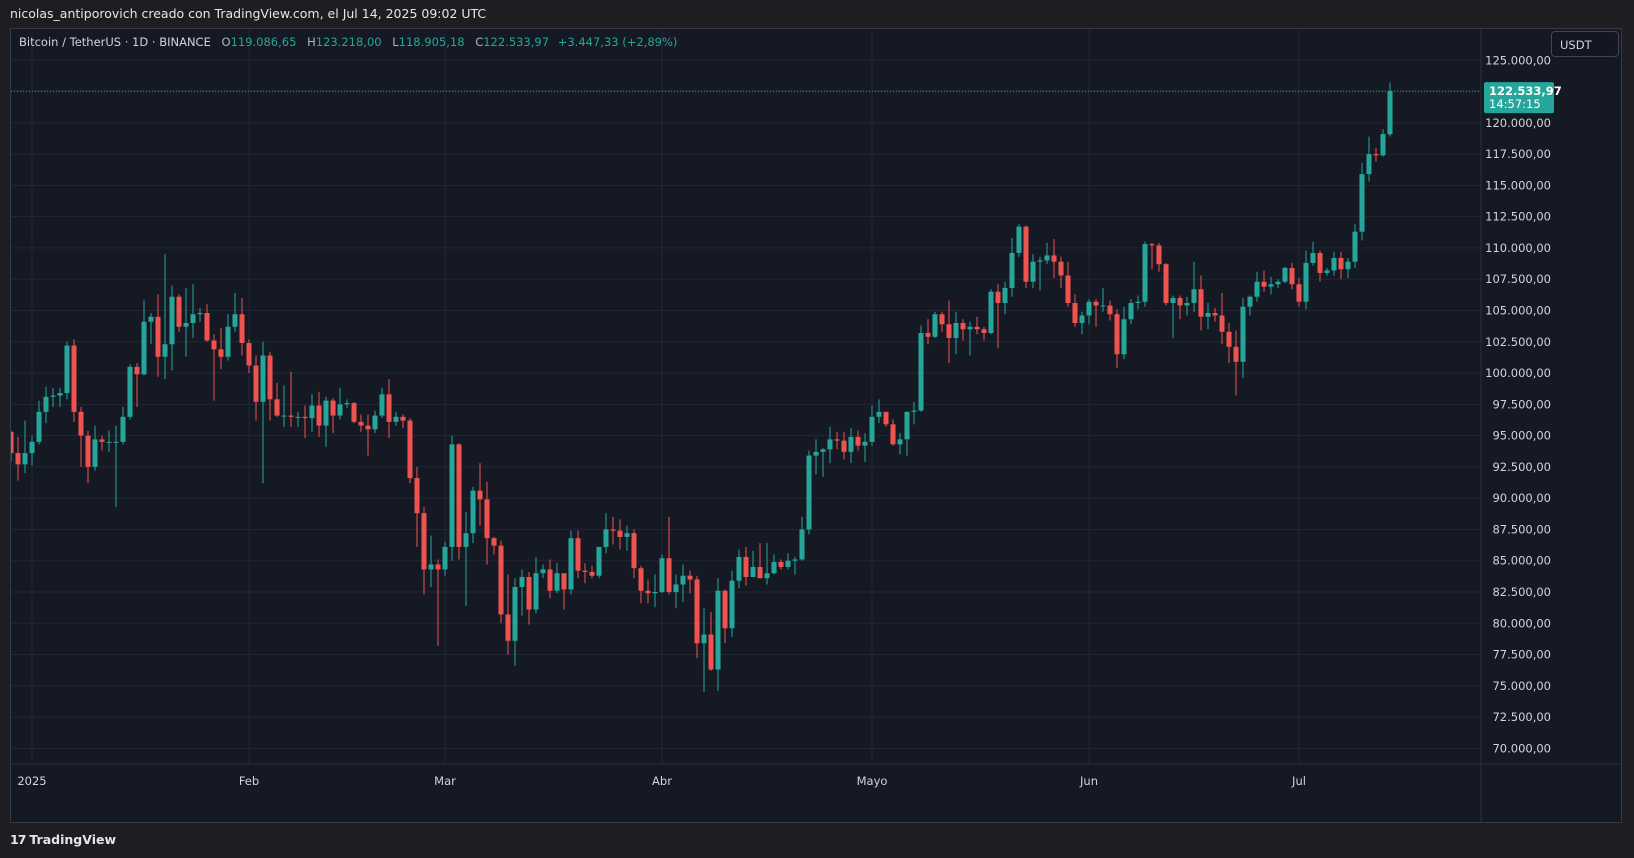 The image size is (1634, 858). What do you see at coordinates (1518, 248) in the screenshot?
I see `price-tick-label: 110.000,00` at bounding box center [1518, 248].